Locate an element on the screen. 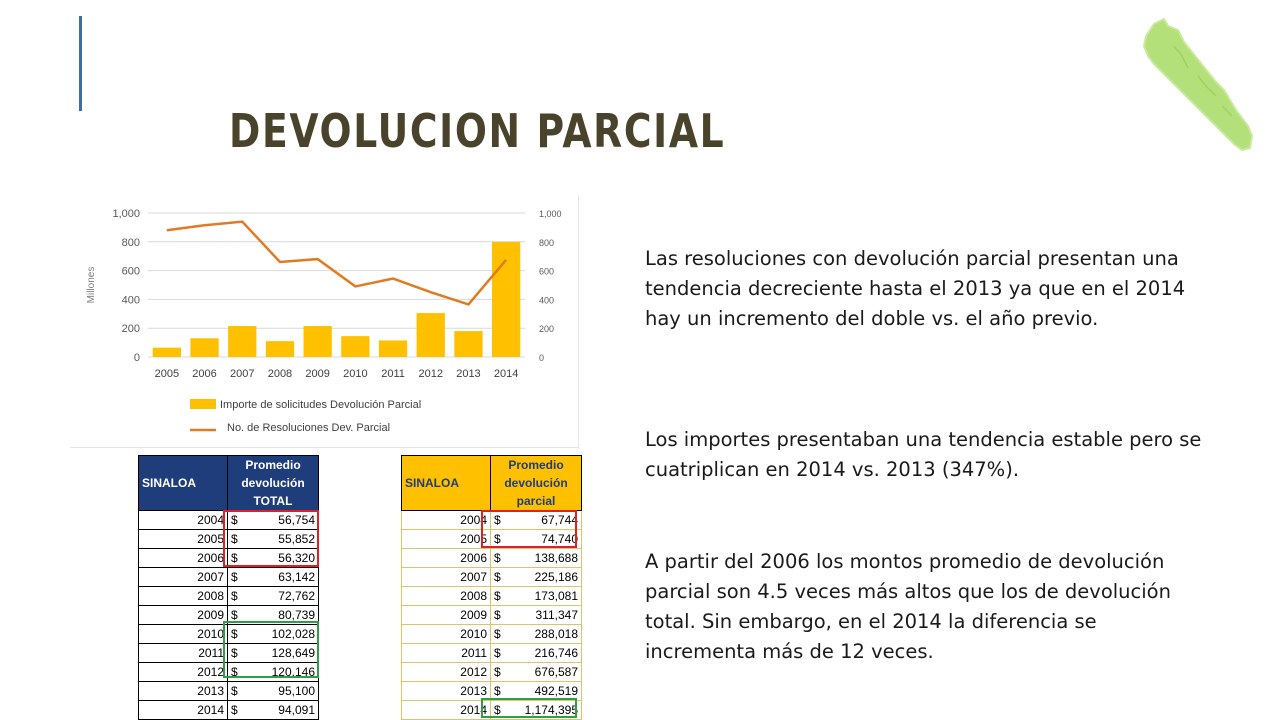 The width and height of the screenshot is (1280, 720). bar-2005 is located at coordinates (166, 352).